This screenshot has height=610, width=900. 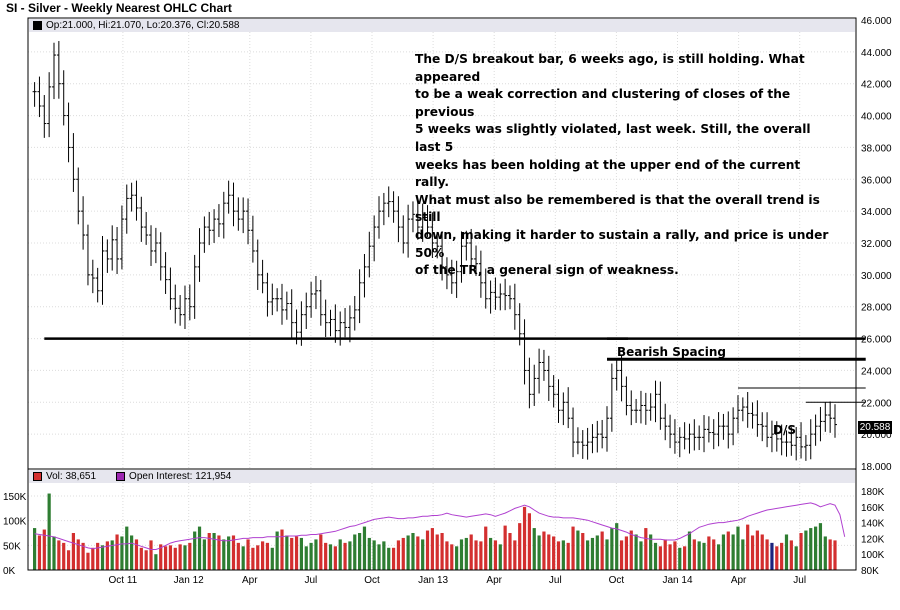 I want to click on price-tick-label: 28.000, so click(x=876, y=308).